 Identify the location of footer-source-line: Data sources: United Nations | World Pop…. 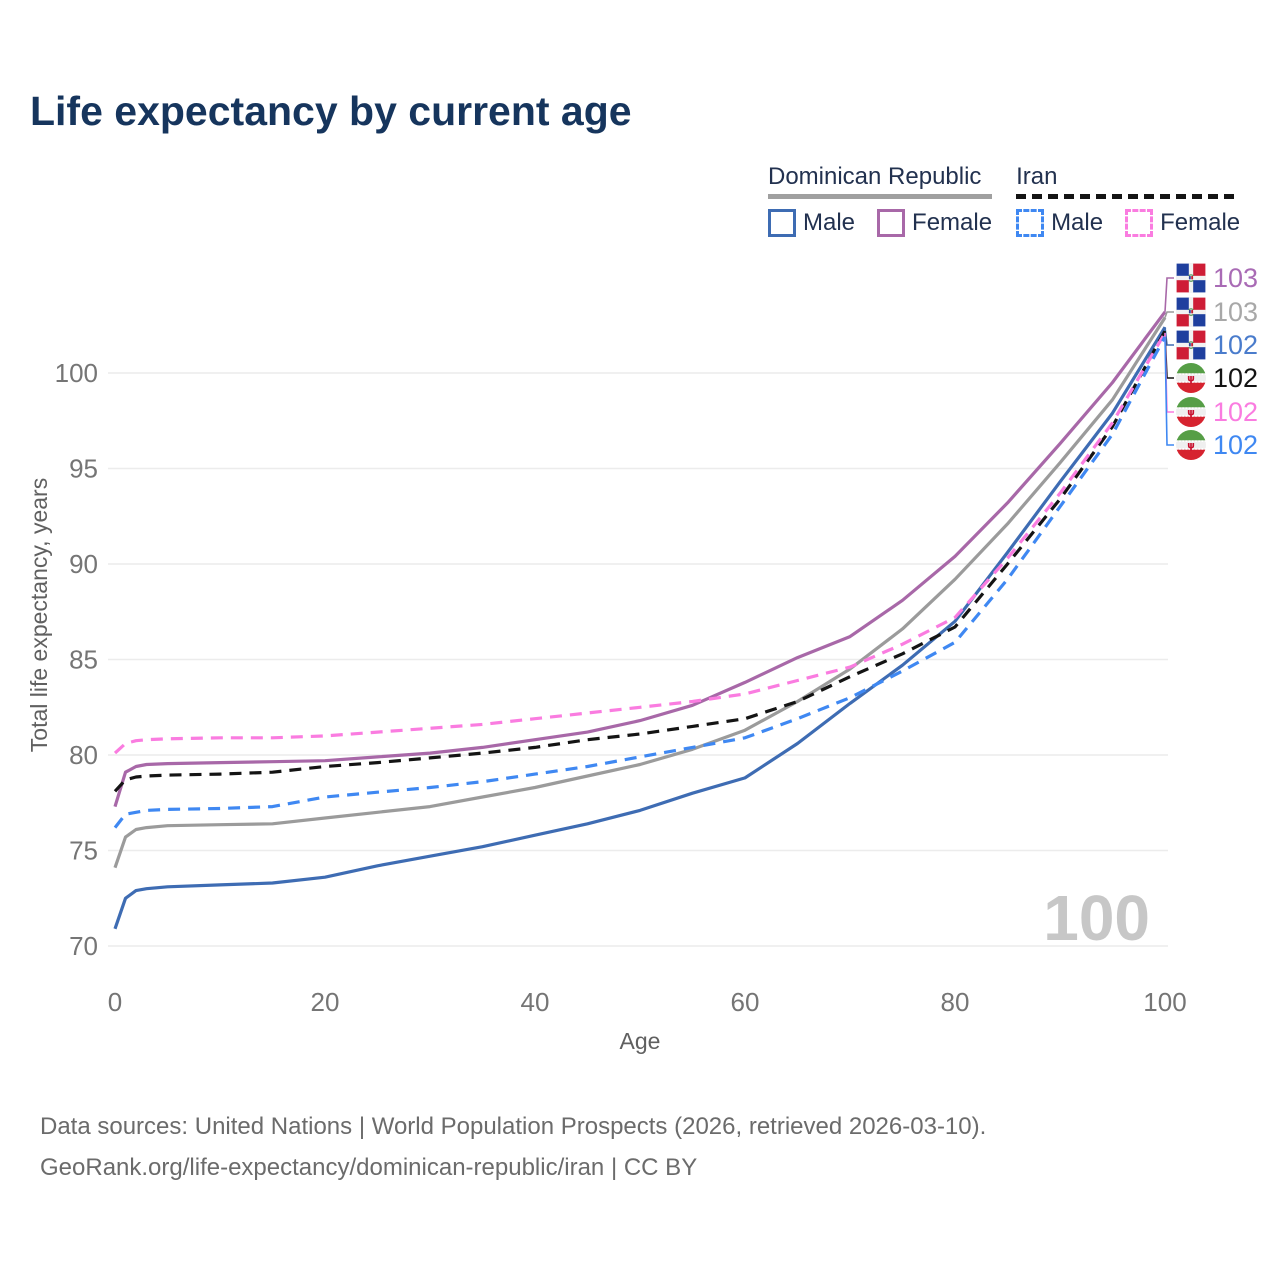
(513, 1126).